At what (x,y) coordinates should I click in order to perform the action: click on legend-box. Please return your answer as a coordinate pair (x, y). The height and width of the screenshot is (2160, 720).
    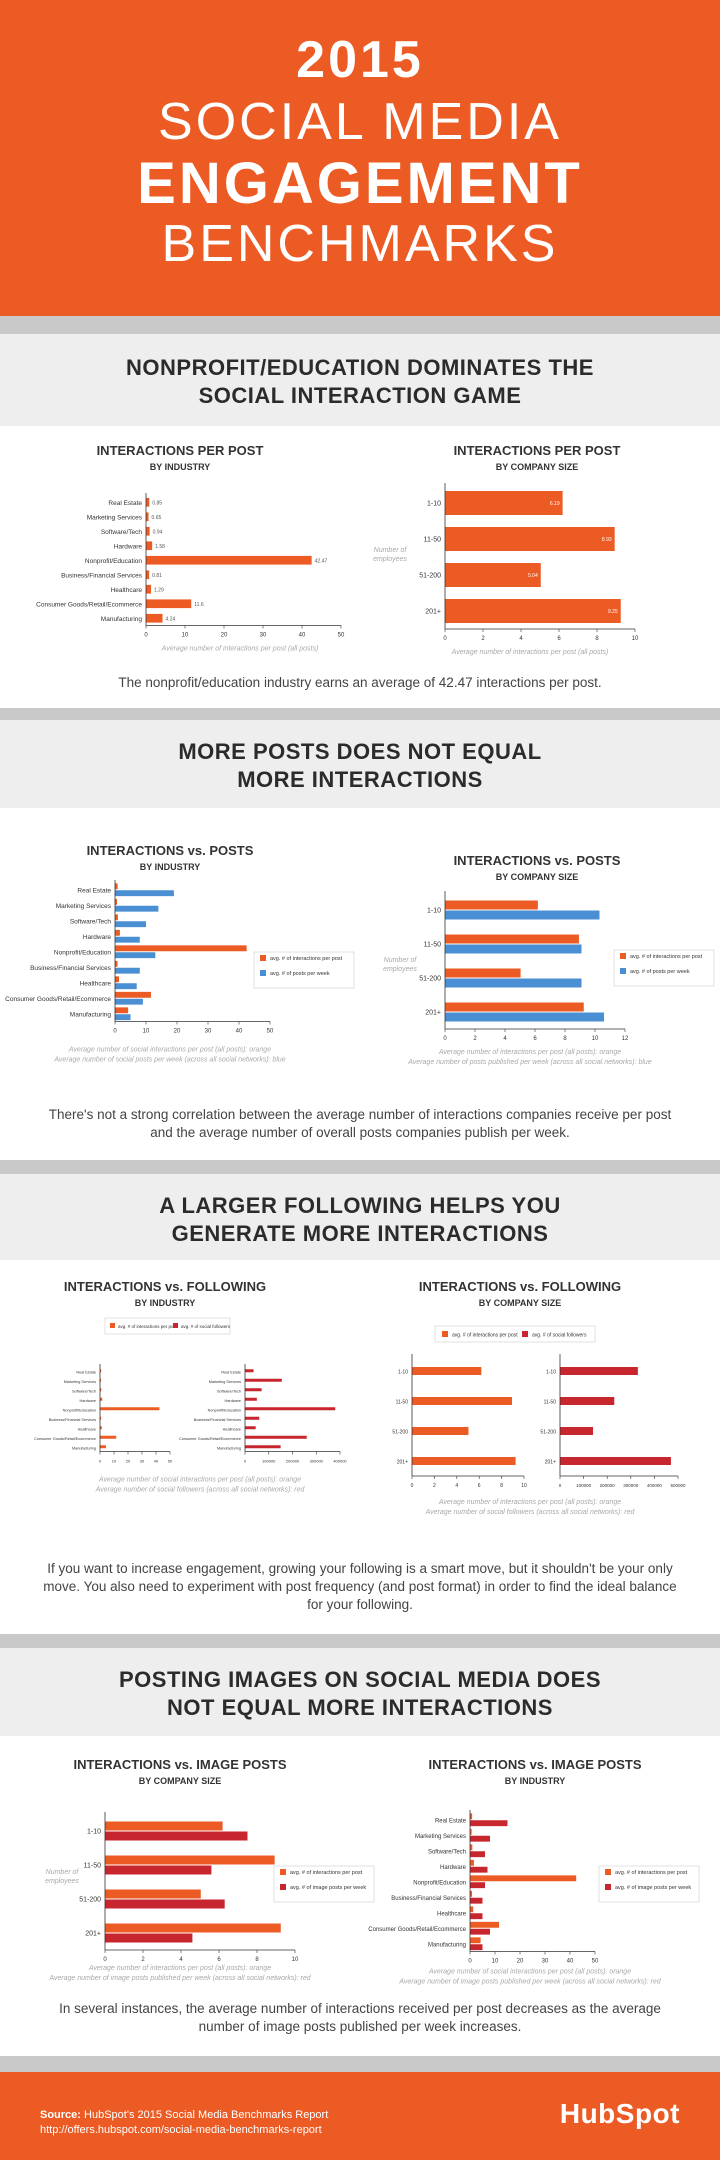
    Looking at the image, I should click on (515, 1334).